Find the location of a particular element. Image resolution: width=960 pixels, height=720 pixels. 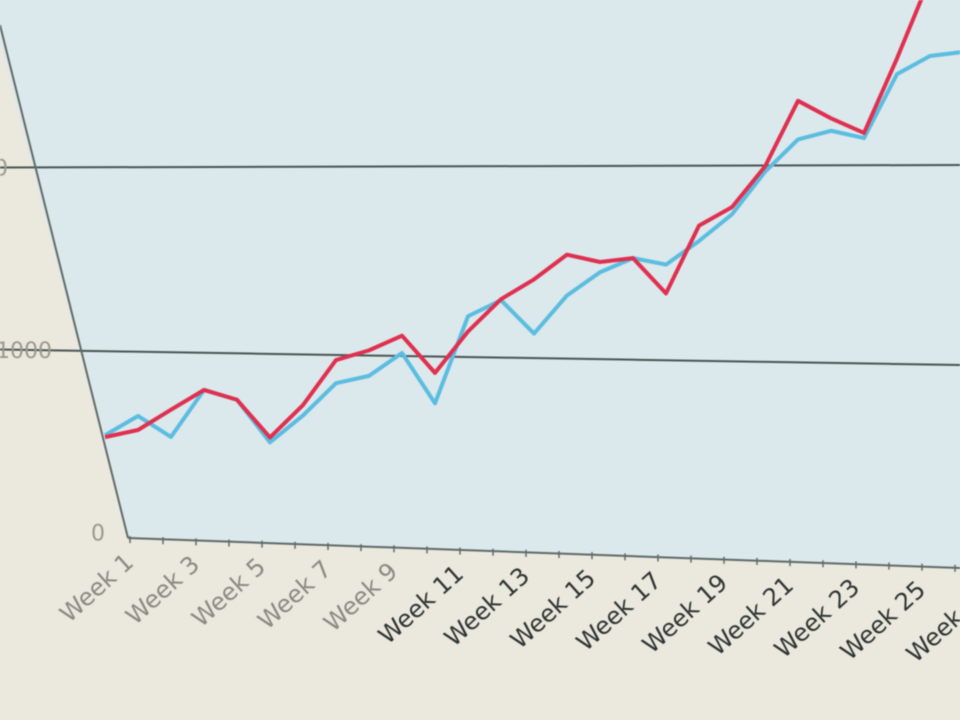

y-tick-label: 2000 is located at coordinates (4, 168).